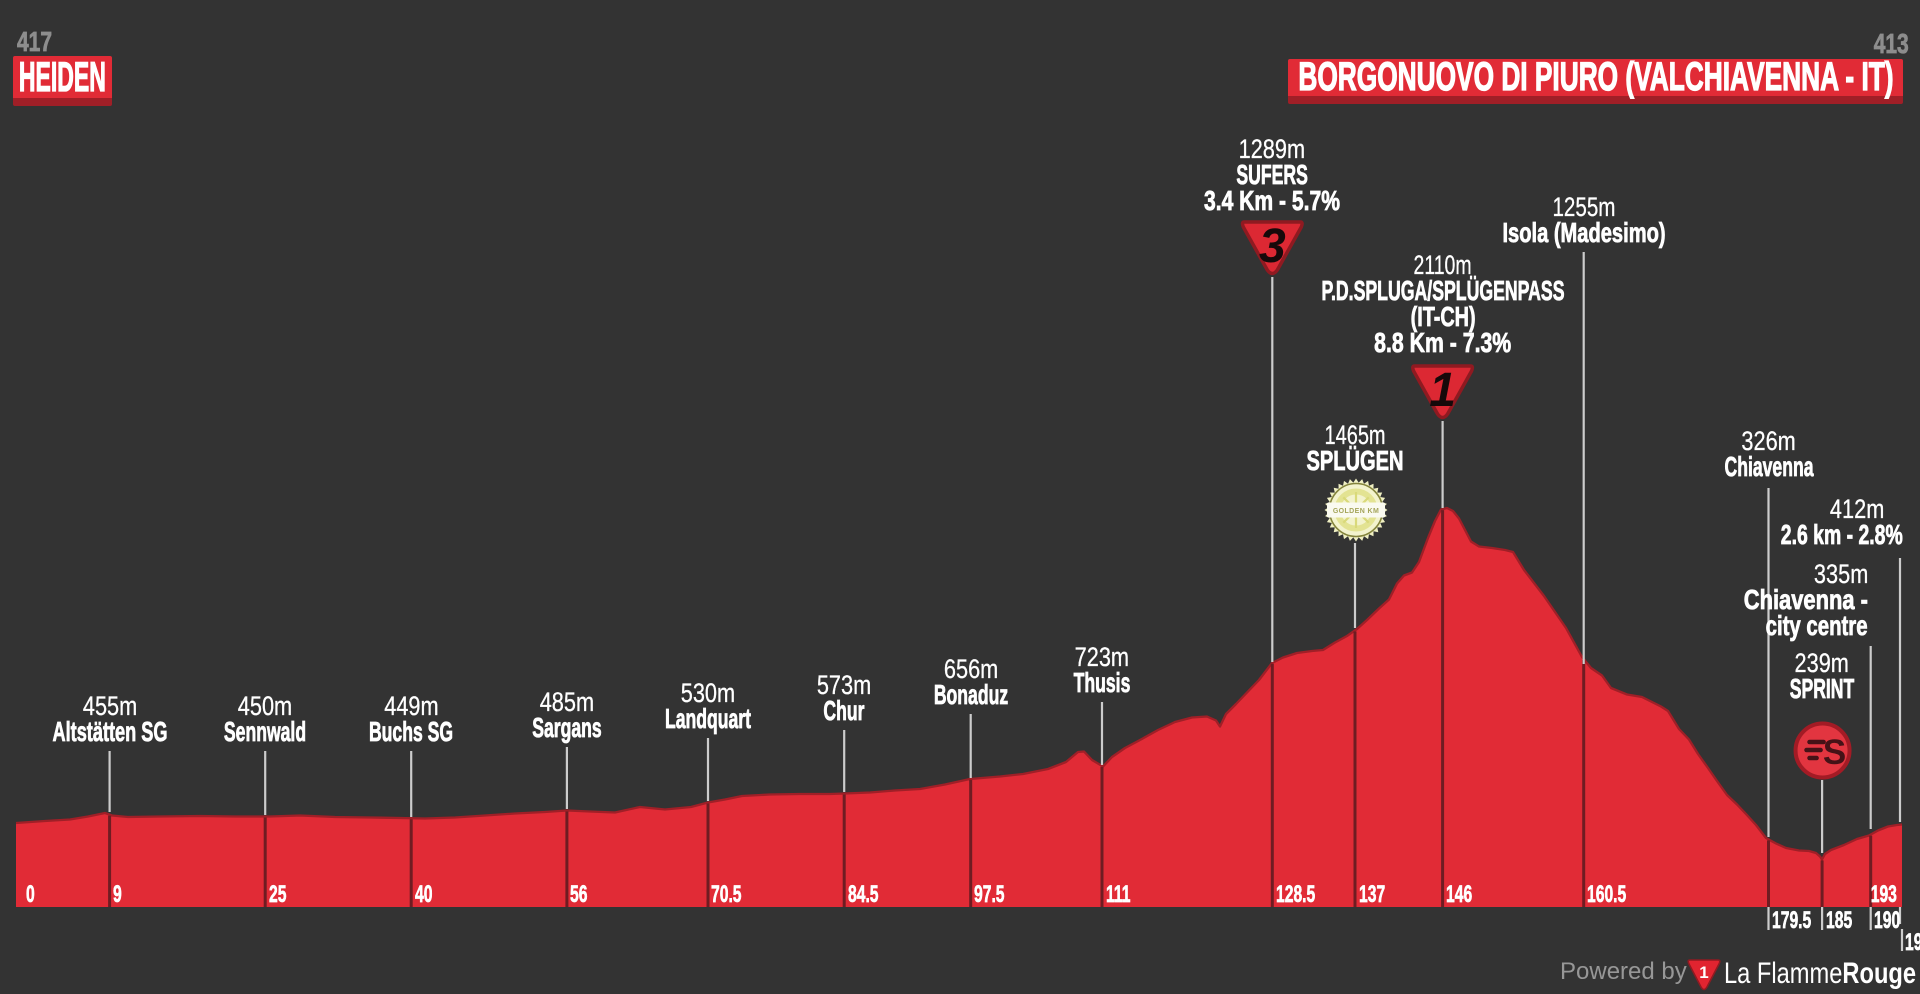 The width and height of the screenshot is (1920, 994). Describe the element at coordinates (1834, 752) in the screenshot. I see `svg-text: S` at that location.